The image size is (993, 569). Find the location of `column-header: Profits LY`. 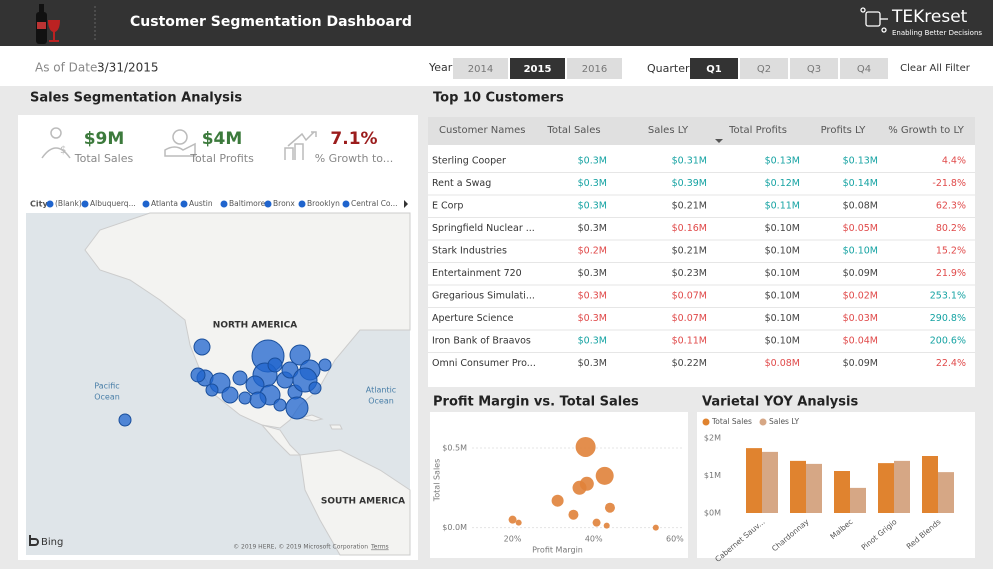

column-header: Profits LY is located at coordinates (844, 130).